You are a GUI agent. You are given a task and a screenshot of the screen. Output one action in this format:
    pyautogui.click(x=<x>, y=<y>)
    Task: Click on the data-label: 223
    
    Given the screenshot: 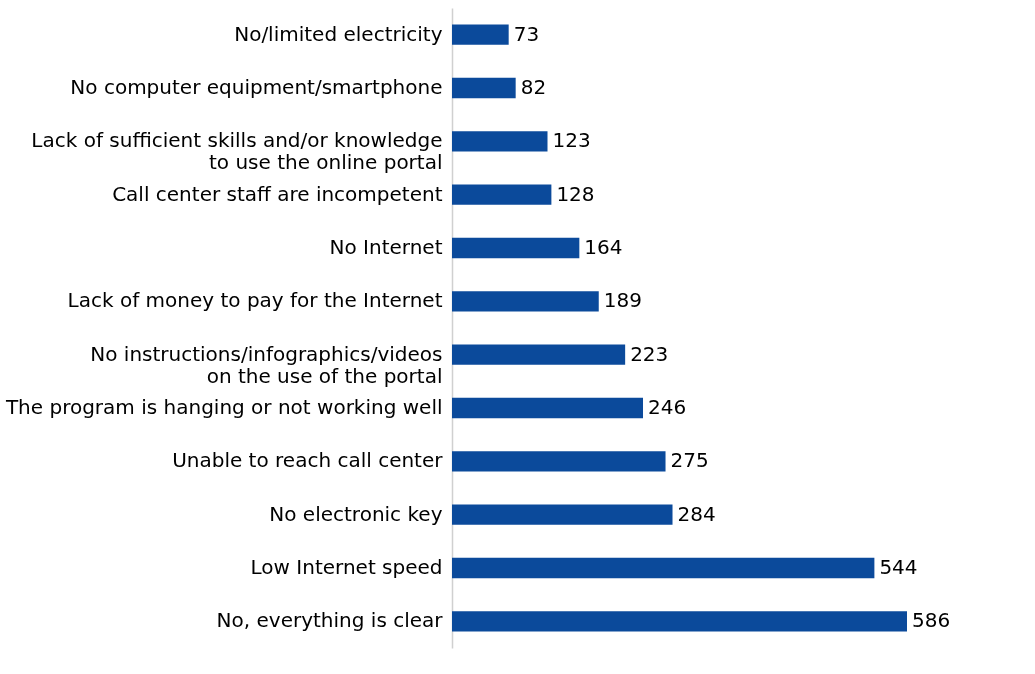 What is the action you would take?
    pyautogui.click(x=649, y=353)
    